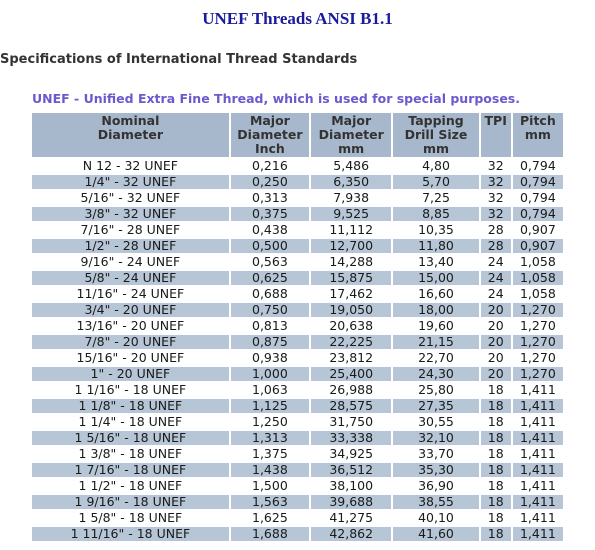 The image size is (595, 550). What do you see at coordinates (436, 406) in the screenshot?
I see `cell-tapping-drill-size: 27,35` at bounding box center [436, 406].